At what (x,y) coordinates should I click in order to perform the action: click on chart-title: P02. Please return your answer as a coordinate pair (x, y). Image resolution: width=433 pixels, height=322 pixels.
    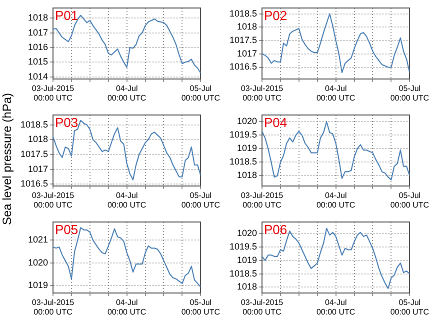
    Looking at the image, I should click on (276, 16).